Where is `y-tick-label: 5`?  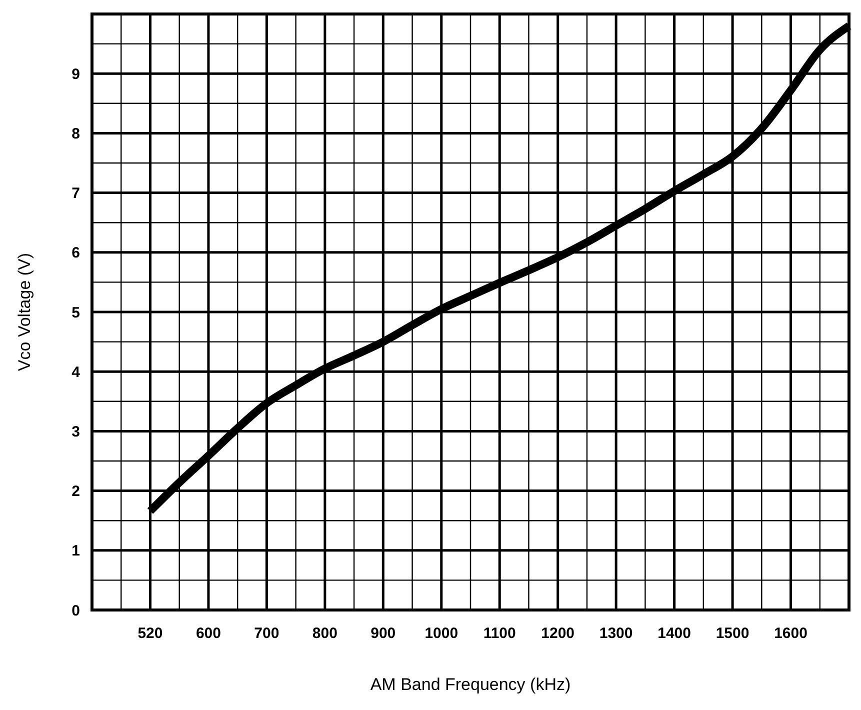
y-tick-label: 5 is located at coordinates (76, 313).